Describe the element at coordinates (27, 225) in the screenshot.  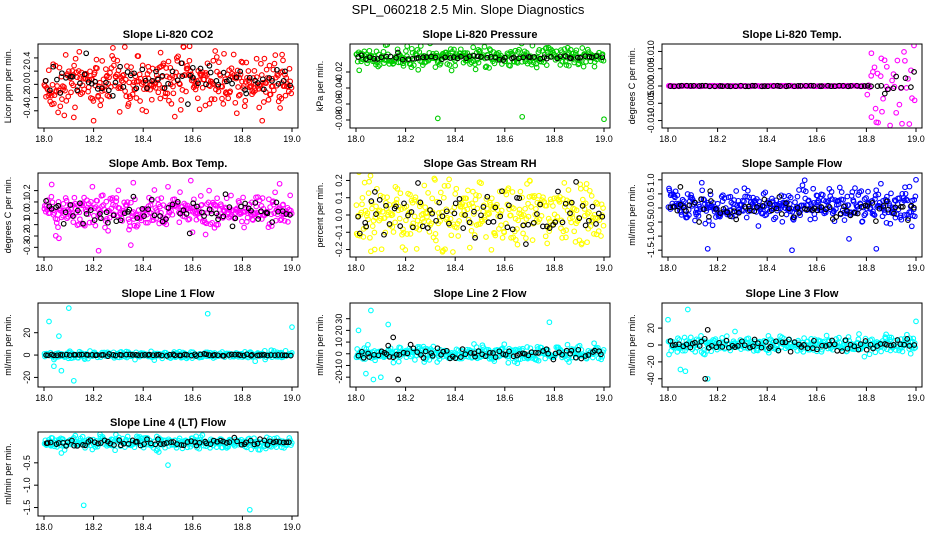
I see `y-tick-label: -0.1` at that location.